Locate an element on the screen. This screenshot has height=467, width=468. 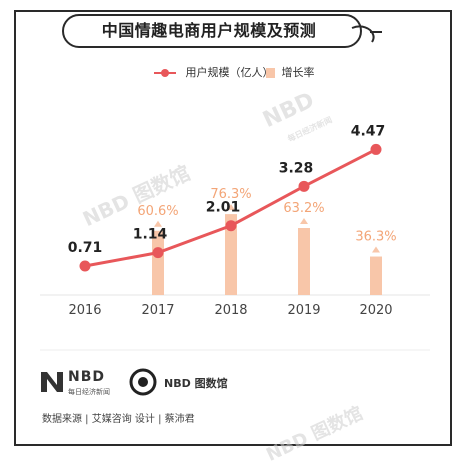
line-label-2016: 0.71 is located at coordinates (85, 248).